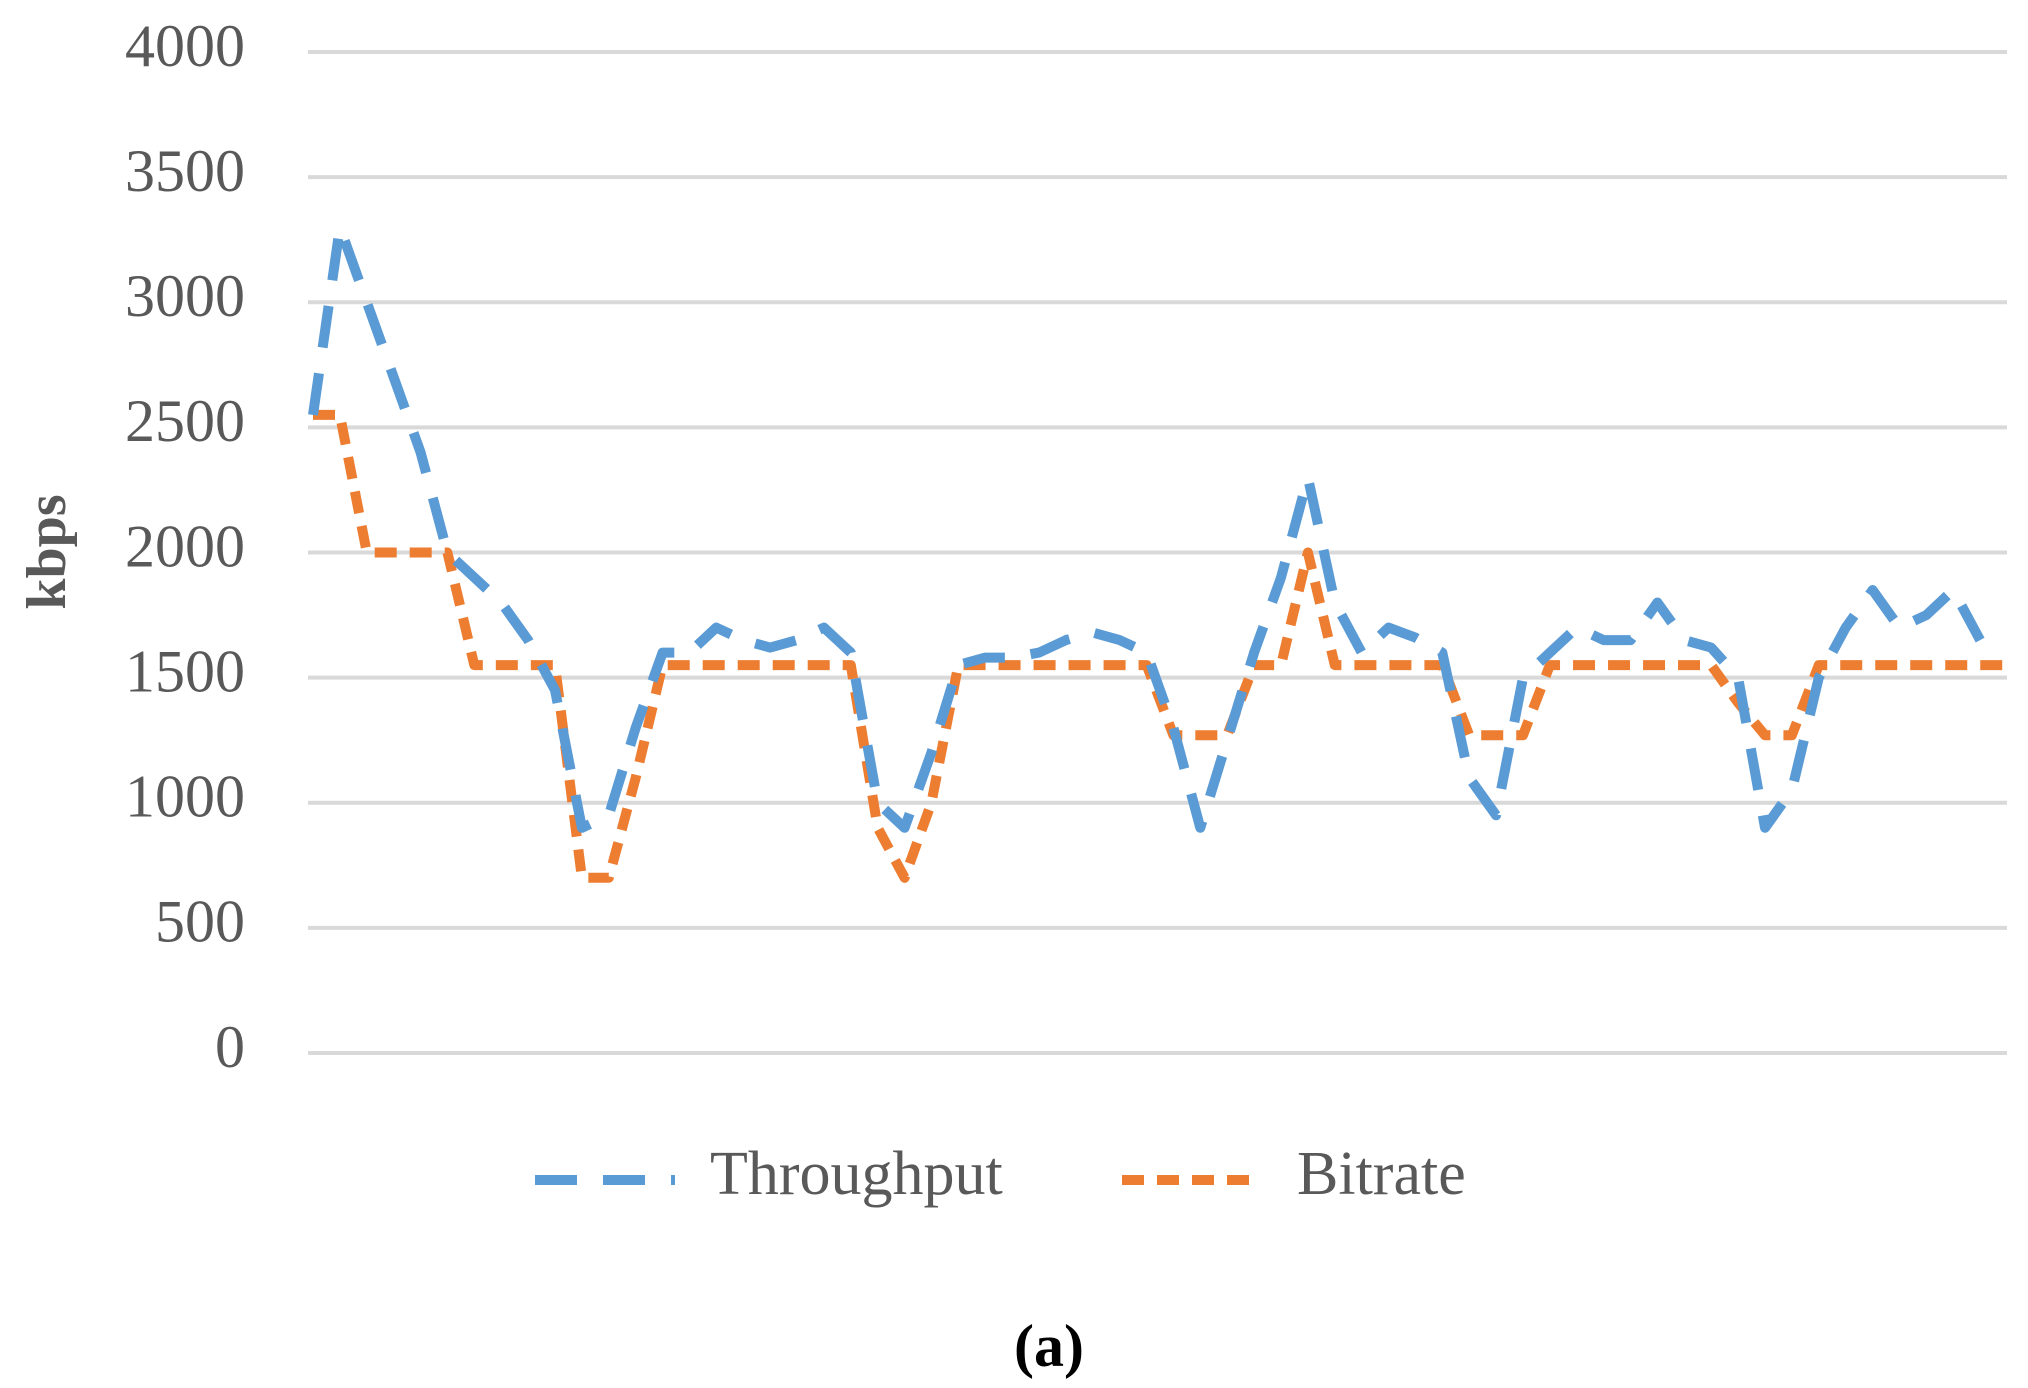 This screenshot has height=1388, width=2028. Describe the element at coordinates (185, 46) in the screenshot. I see `y-tick-label: 4000` at that location.